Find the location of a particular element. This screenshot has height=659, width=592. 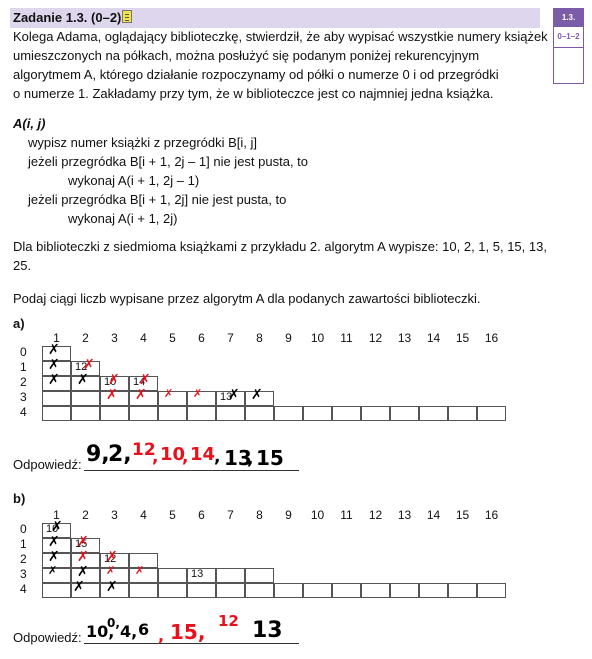

column-header: 4 is located at coordinates (143, 515).